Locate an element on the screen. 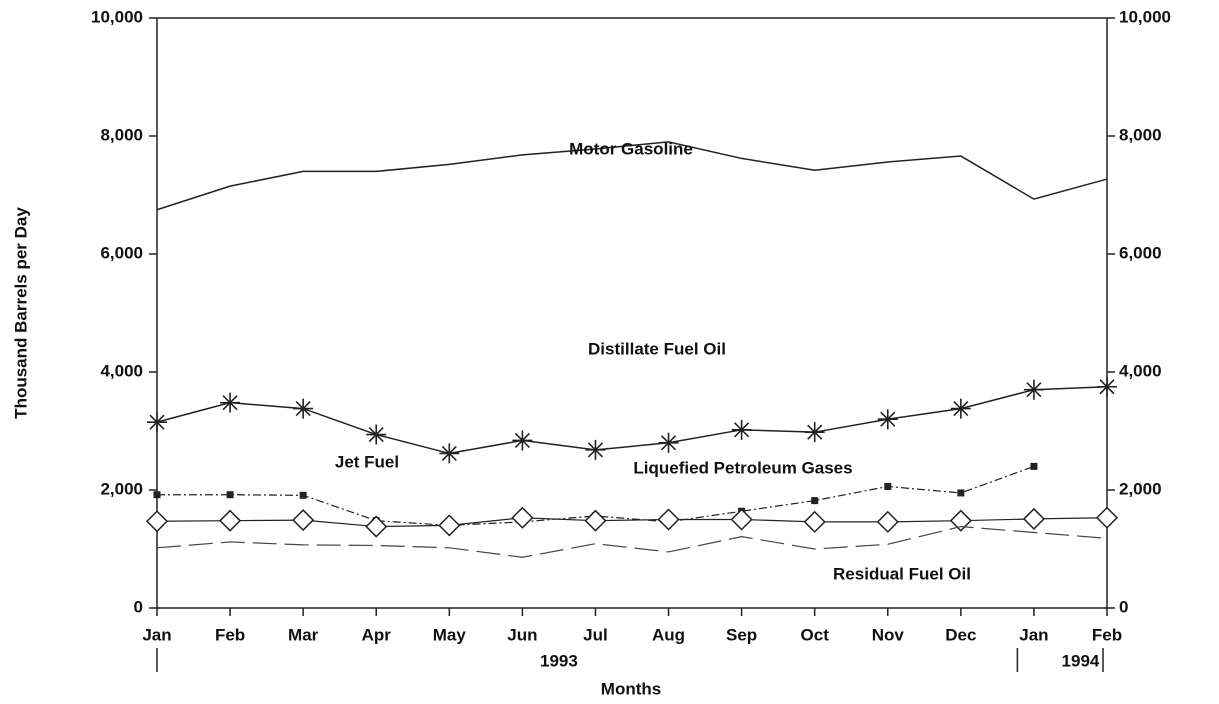  x-axis-label: Months is located at coordinates (631, 688).